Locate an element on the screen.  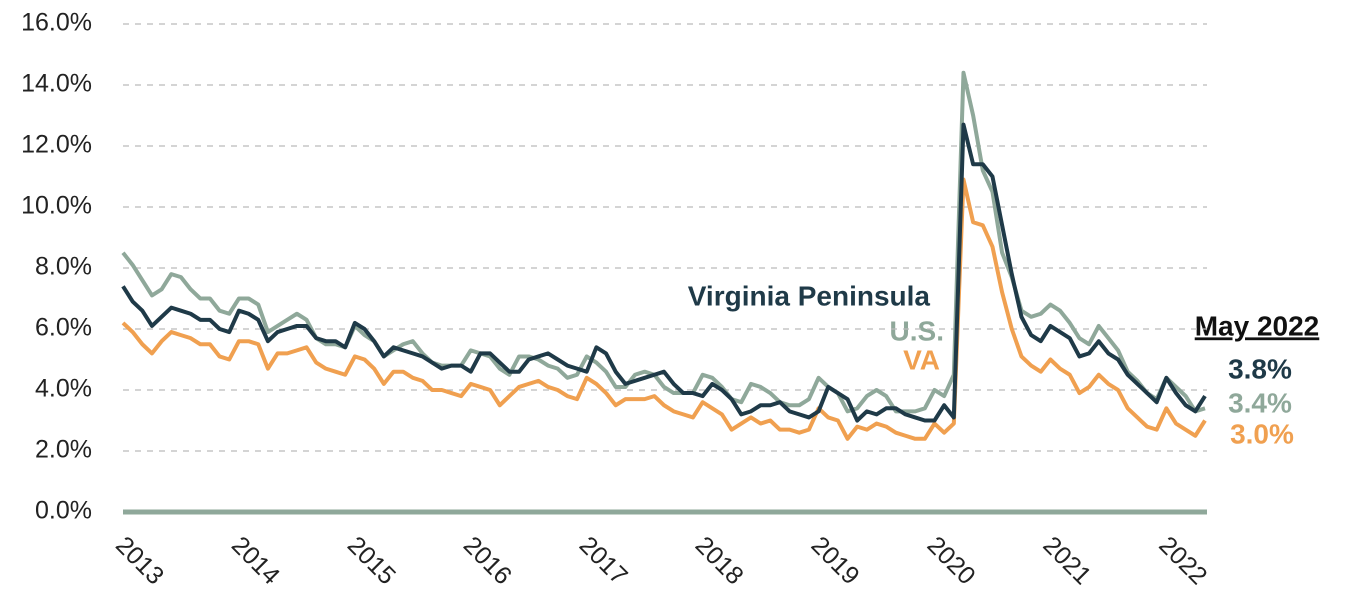
end-date: May 2022 is located at coordinates (1257, 325).